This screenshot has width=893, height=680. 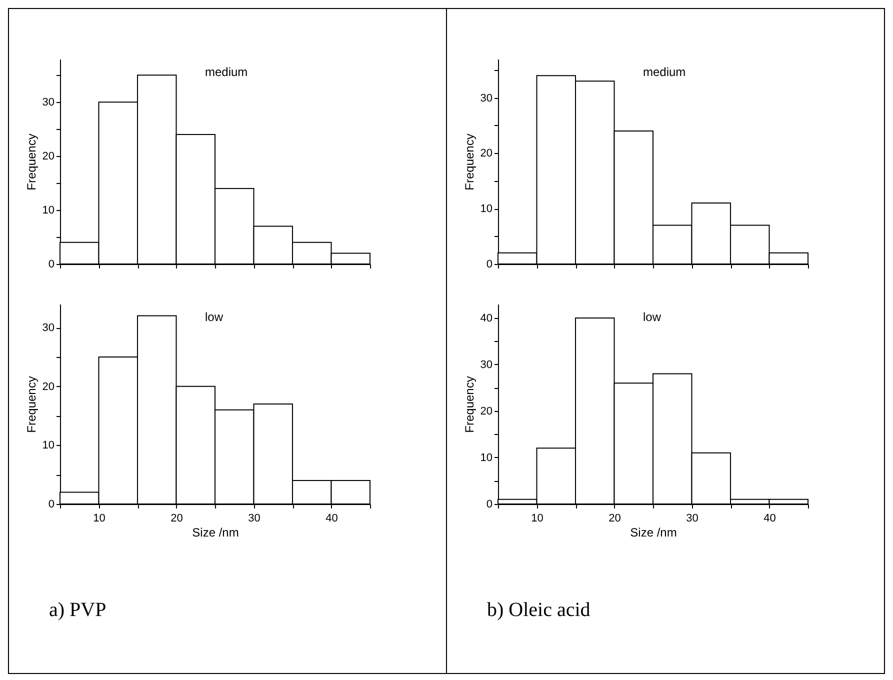 I want to click on y-tick-label: 40, so click(x=486, y=318).